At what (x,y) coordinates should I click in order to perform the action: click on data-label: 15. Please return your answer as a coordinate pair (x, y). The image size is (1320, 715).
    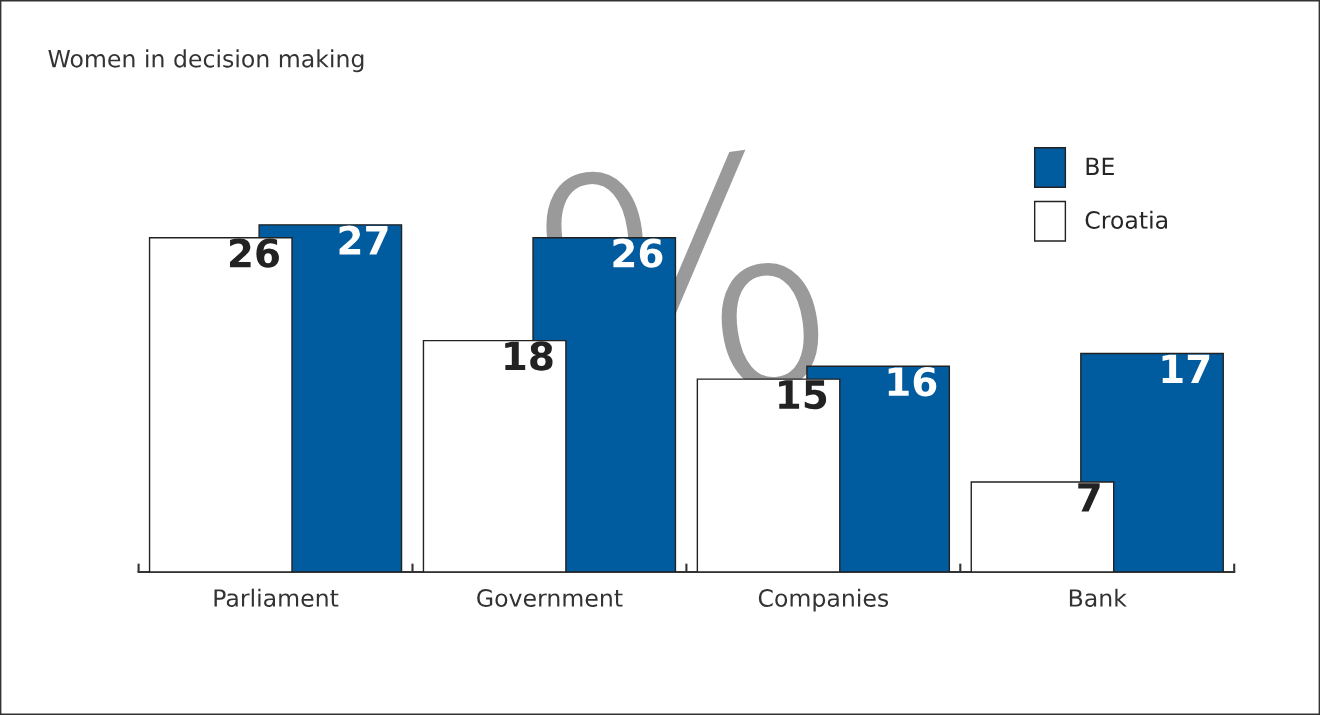
    Looking at the image, I should click on (803, 395).